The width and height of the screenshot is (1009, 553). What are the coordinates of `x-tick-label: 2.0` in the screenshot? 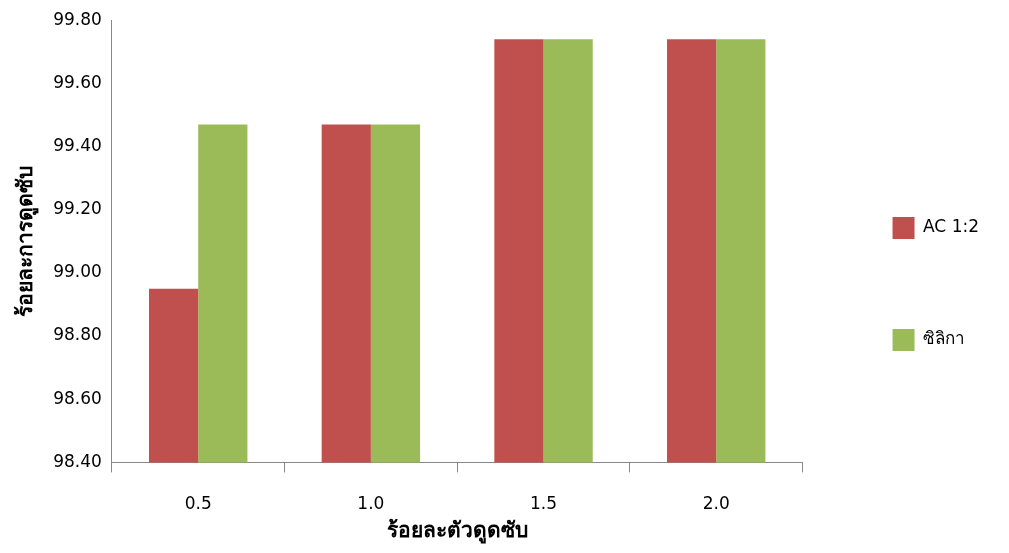 It's located at (716, 503).